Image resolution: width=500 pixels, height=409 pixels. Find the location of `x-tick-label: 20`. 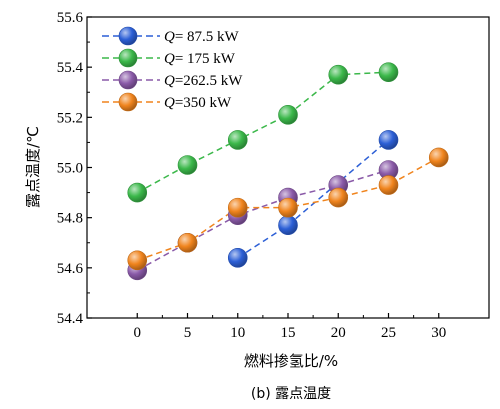

x-tick-label: 20 is located at coordinates (338, 333).